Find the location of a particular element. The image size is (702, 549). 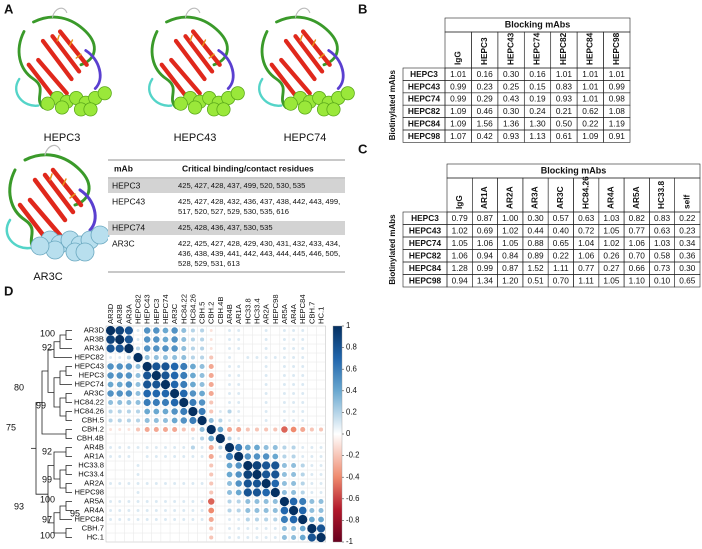

cell-value: 0.16 is located at coordinates (537, 74).